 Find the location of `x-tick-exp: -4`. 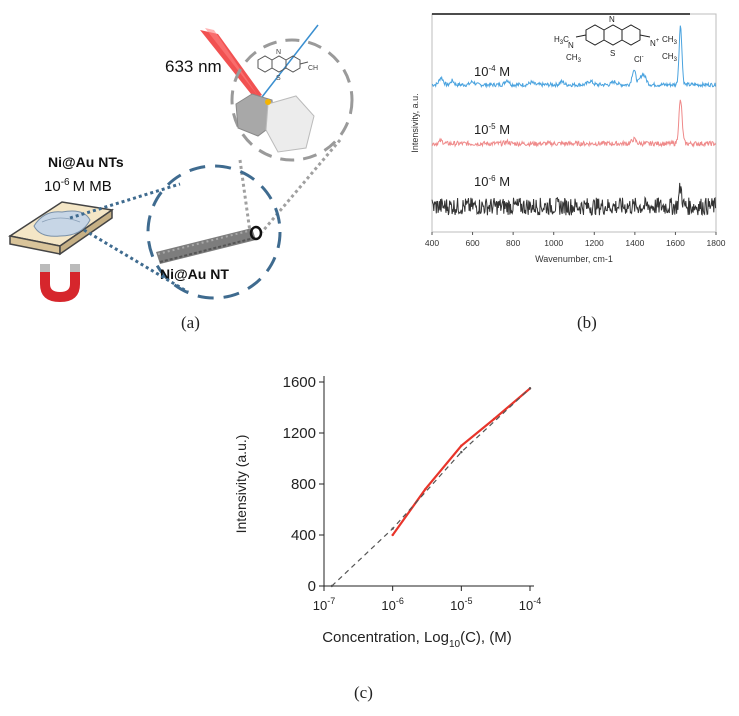

x-tick-exp: -4 is located at coordinates (537, 601).